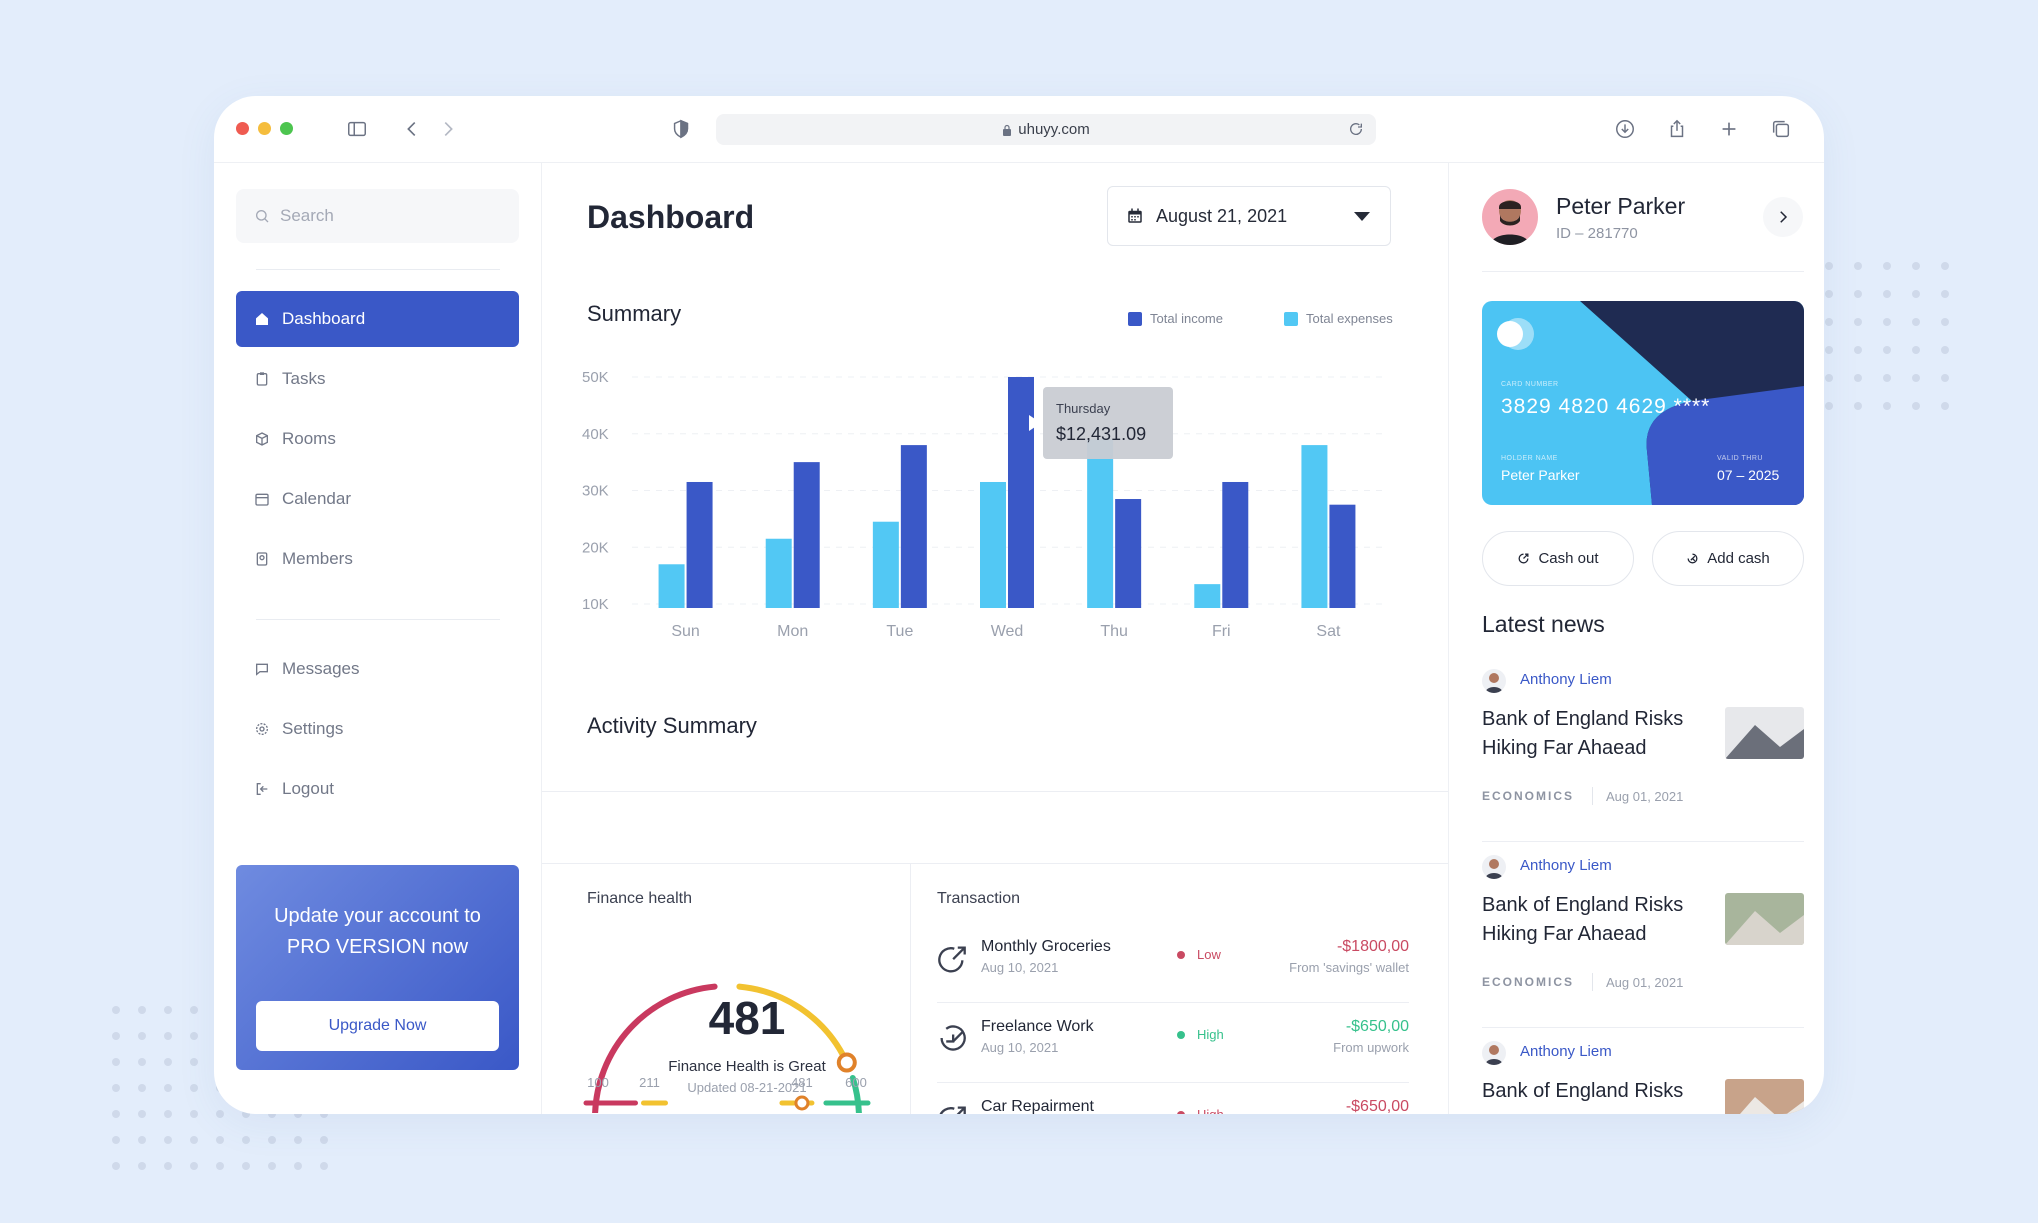 The width and height of the screenshot is (2038, 1223). What do you see at coordinates (1100, 523) in the screenshot?
I see `bar-expenses-thu` at bounding box center [1100, 523].